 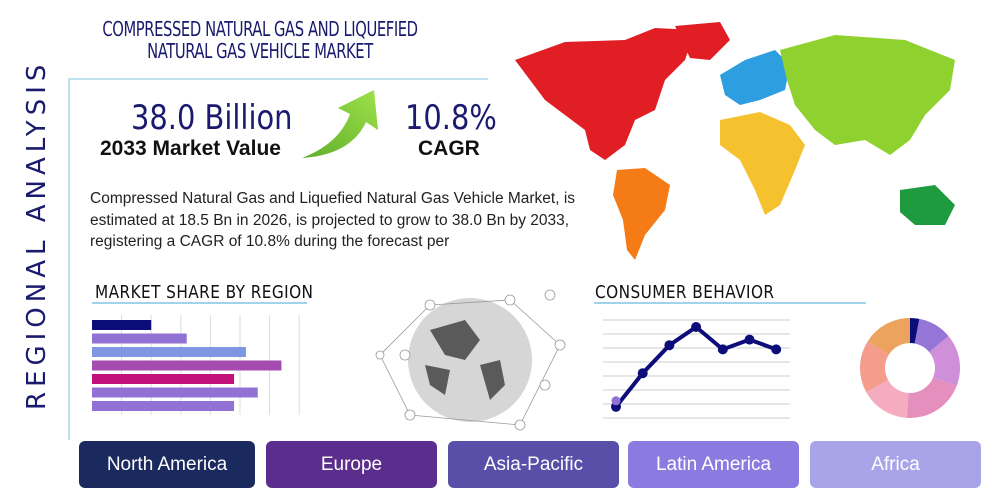 What do you see at coordinates (204, 292) in the screenshot?
I see `market-share-heading: MARKET SHARE BY REGION` at bounding box center [204, 292].